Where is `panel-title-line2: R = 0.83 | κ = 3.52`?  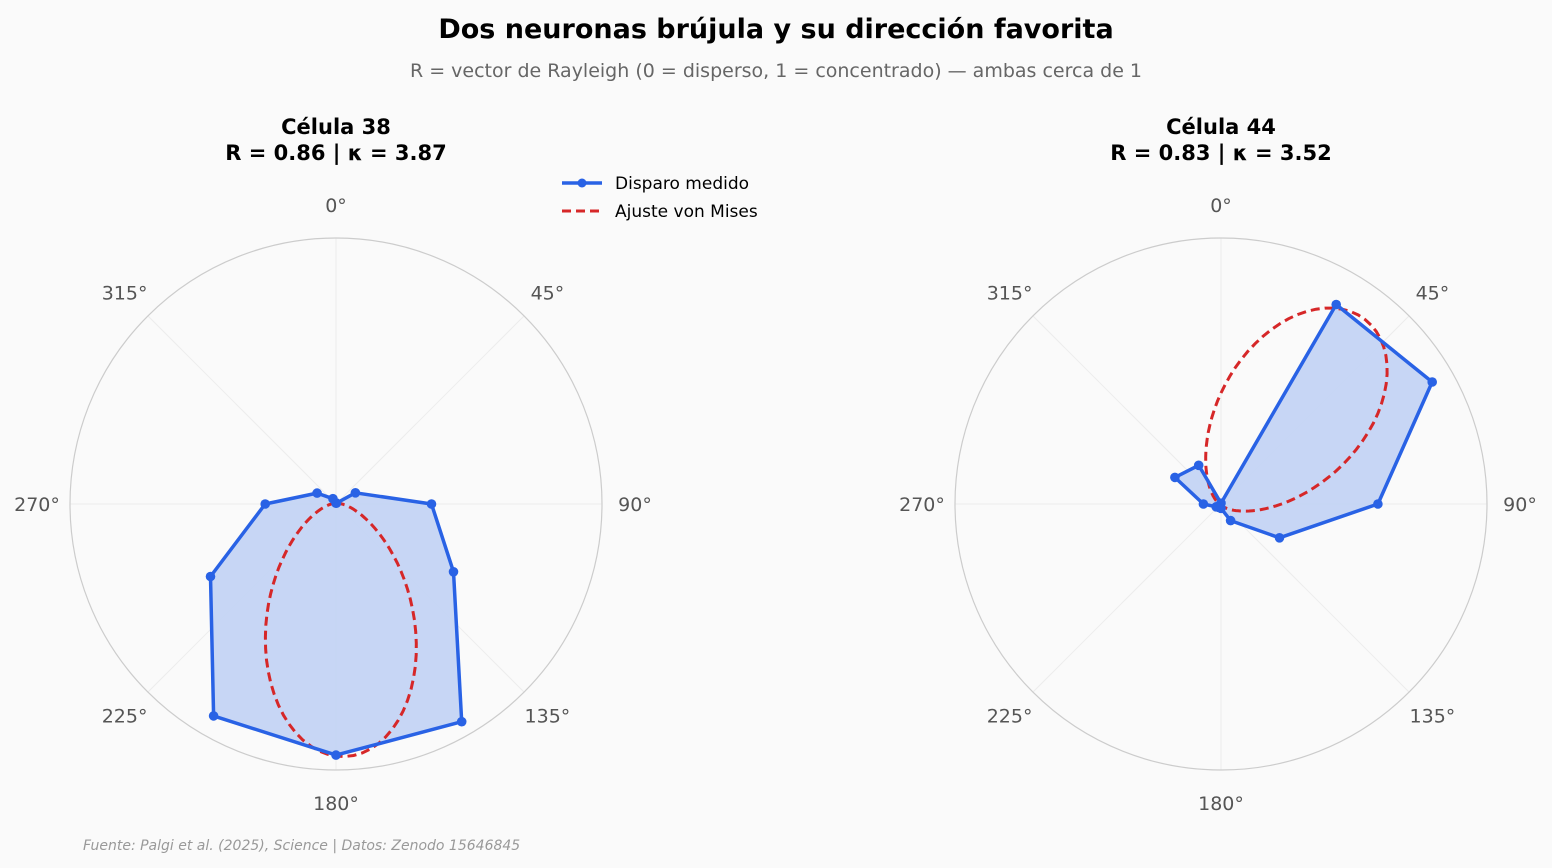 panel-title-line2: R = 0.83 | κ = 3.52 is located at coordinates (1220, 153).